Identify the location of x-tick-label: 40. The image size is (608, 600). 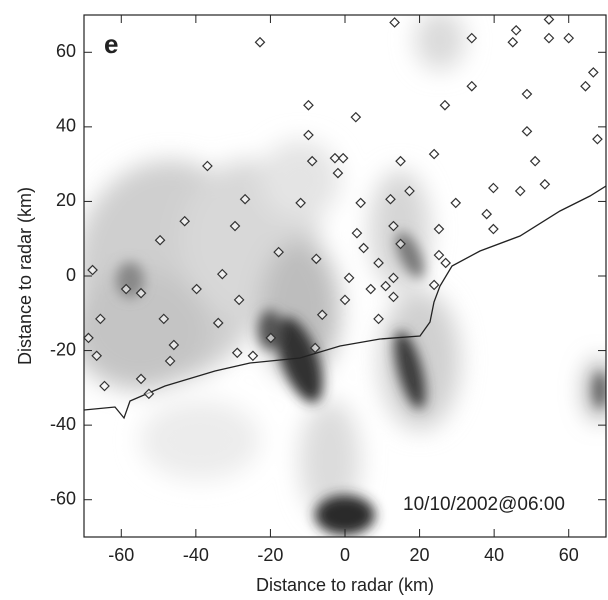
(494, 555).